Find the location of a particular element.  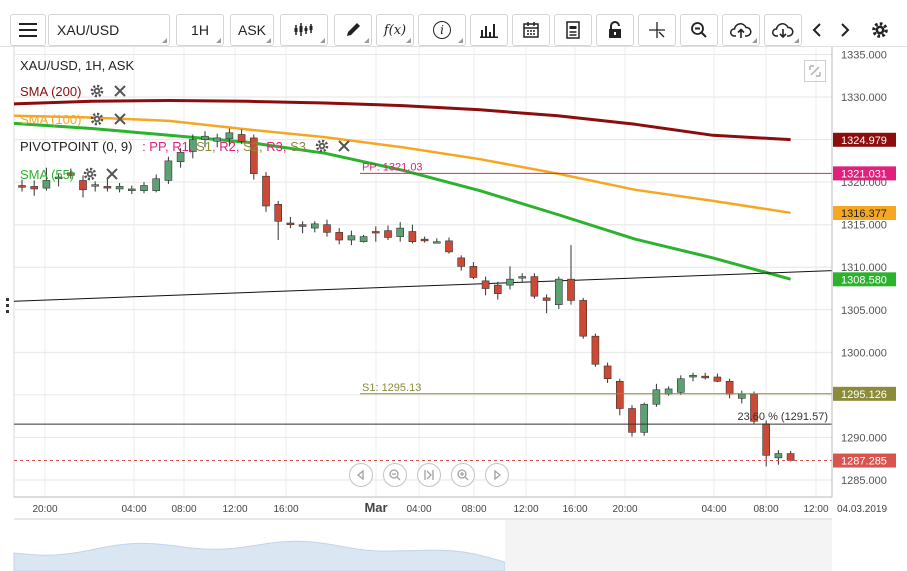

price-badge-pivot_pp: 1321.031 is located at coordinates (864, 173).